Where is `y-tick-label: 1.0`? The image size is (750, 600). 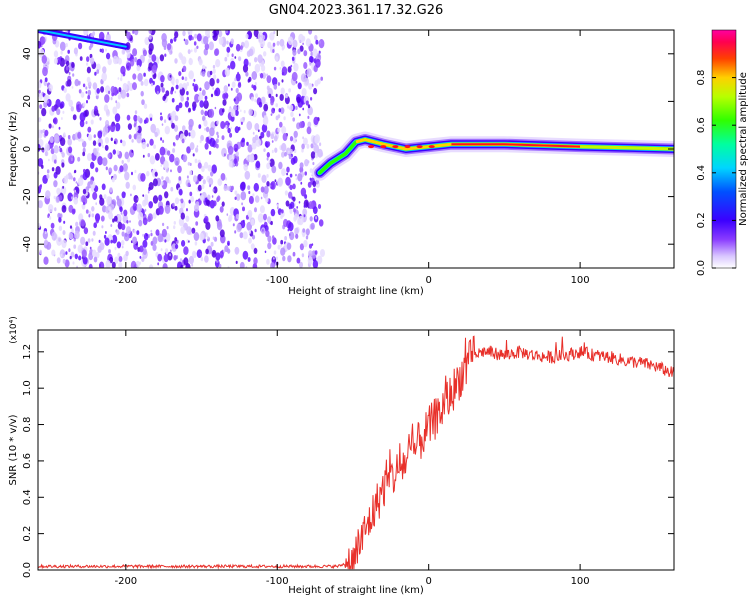
y-tick-label: 1.0 is located at coordinates (27, 388).